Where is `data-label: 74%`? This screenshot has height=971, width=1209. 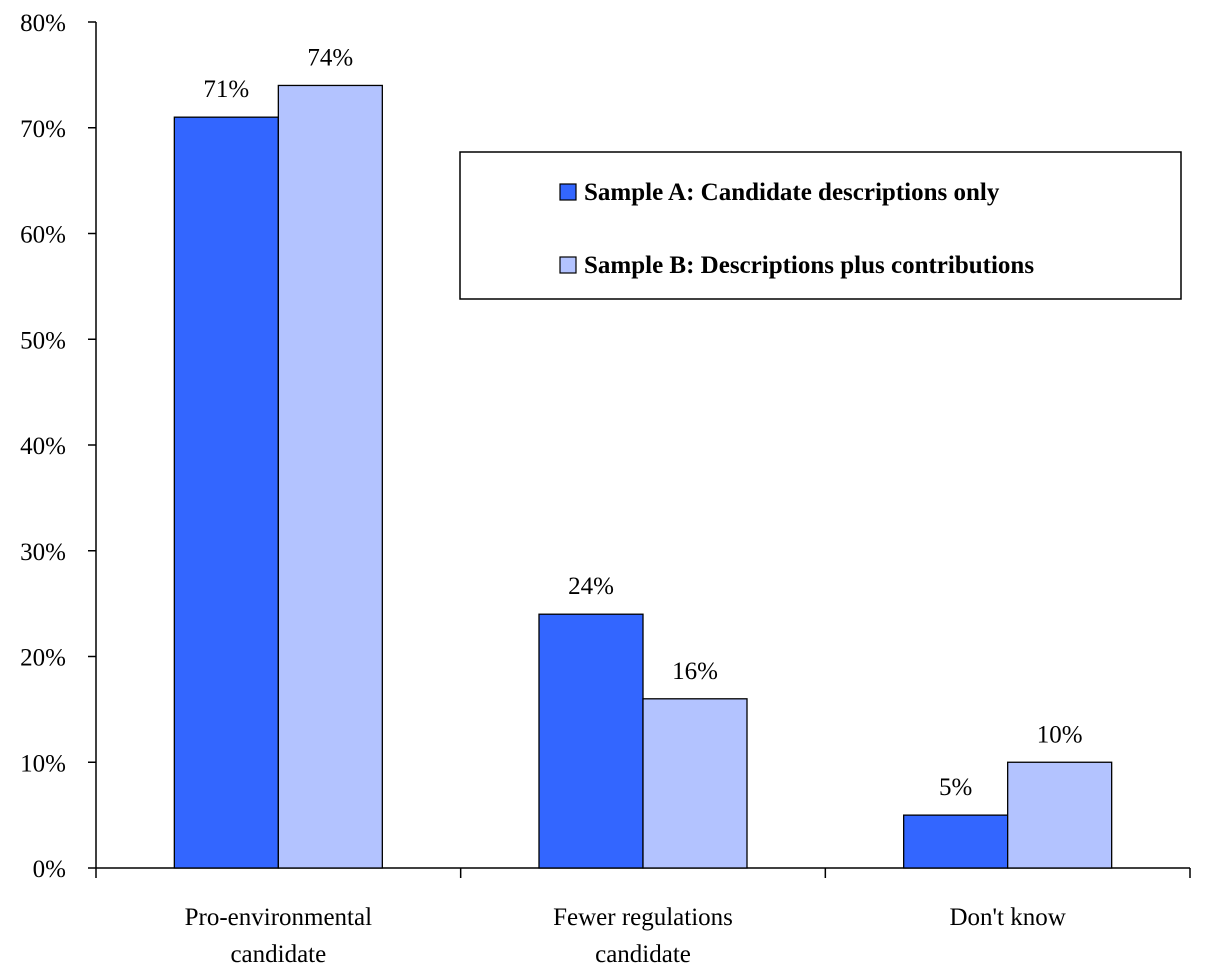 data-label: 74% is located at coordinates (330, 57).